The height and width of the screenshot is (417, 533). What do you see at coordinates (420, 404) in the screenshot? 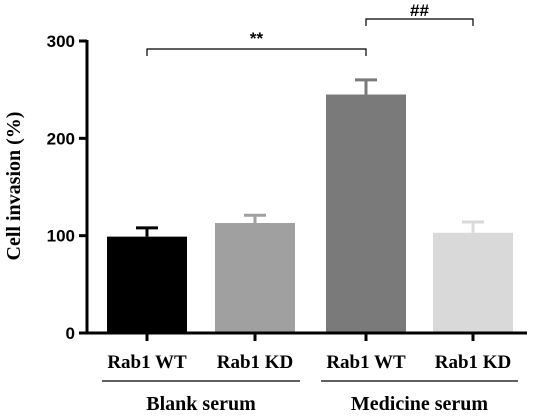
I see `group-label-2: Medicine serum` at bounding box center [420, 404].